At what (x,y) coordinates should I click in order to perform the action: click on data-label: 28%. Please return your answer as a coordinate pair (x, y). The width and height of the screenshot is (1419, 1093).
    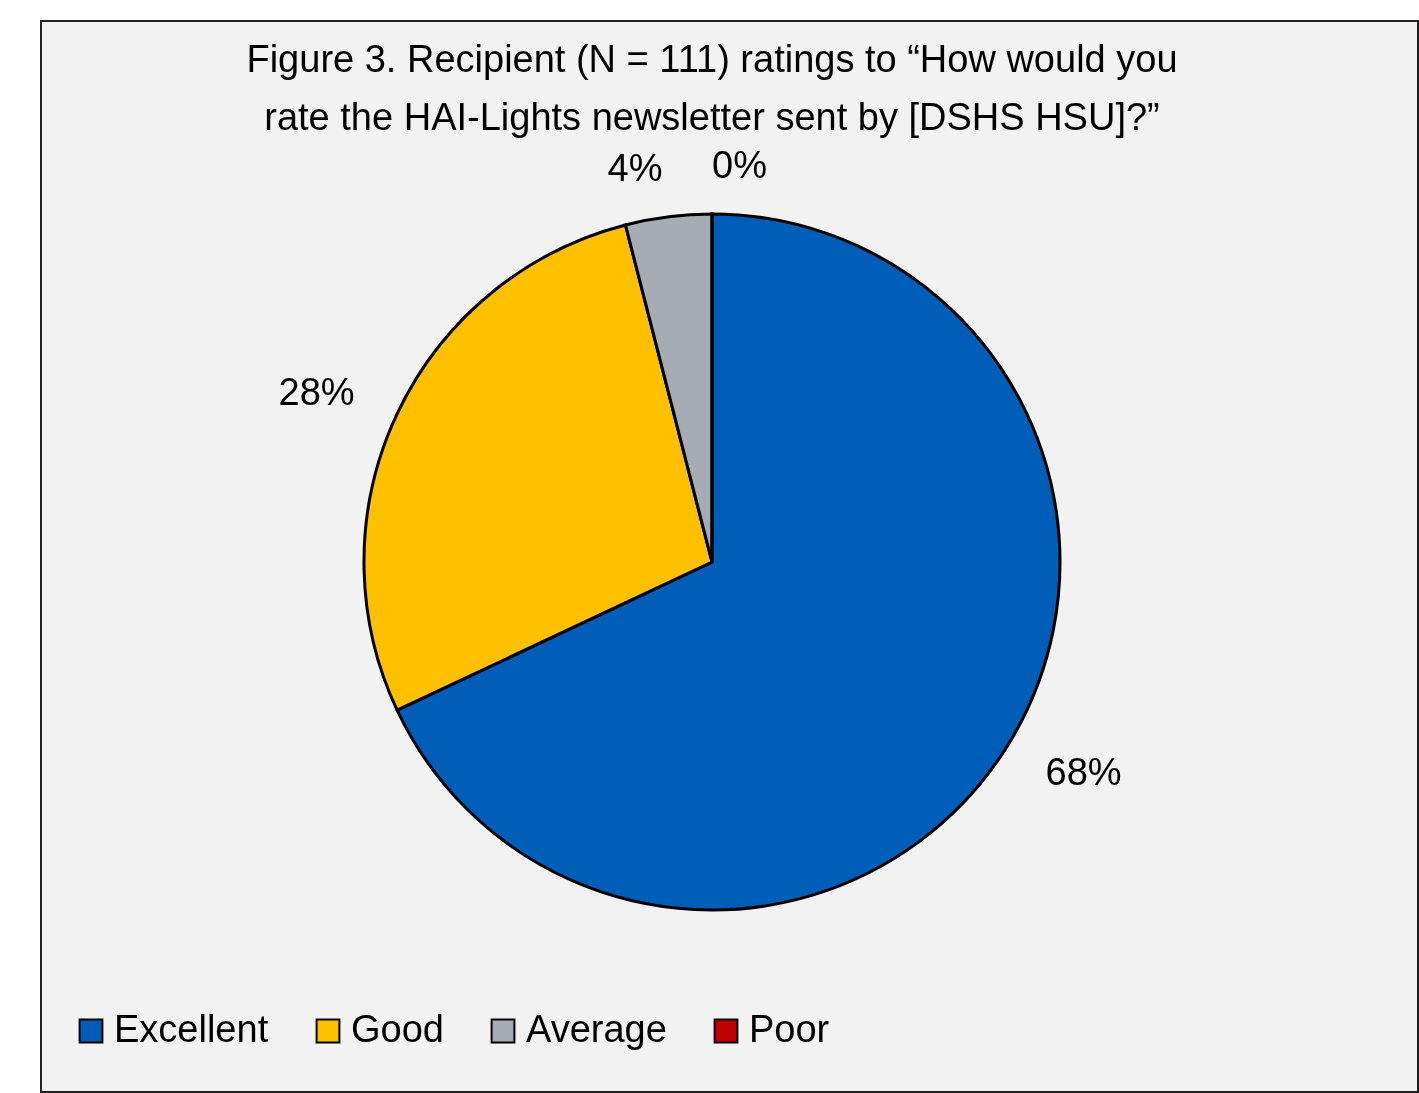
    Looking at the image, I should click on (316, 391).